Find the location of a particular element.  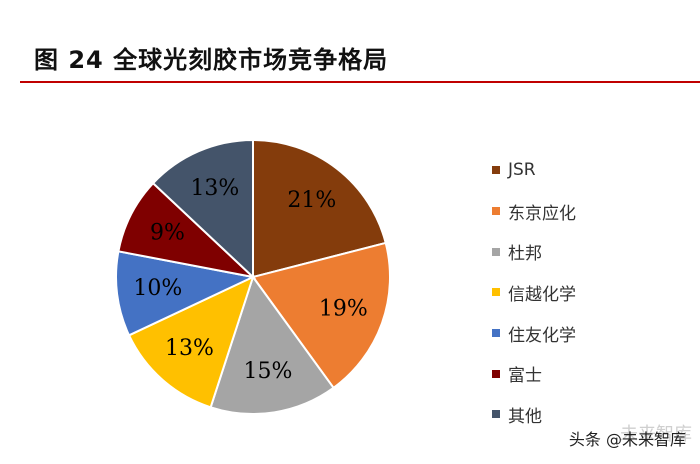

pie-label-0: 21% is located at coordinates (311, 200).